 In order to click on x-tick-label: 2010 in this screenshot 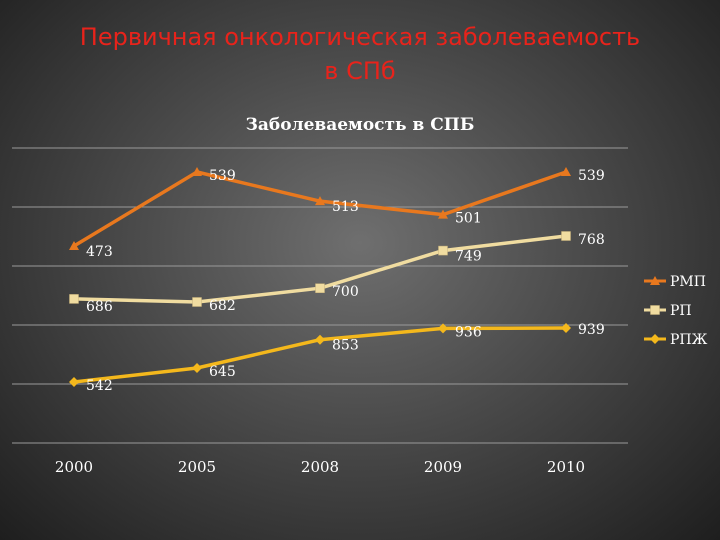, I will do `click(566, 467)`.